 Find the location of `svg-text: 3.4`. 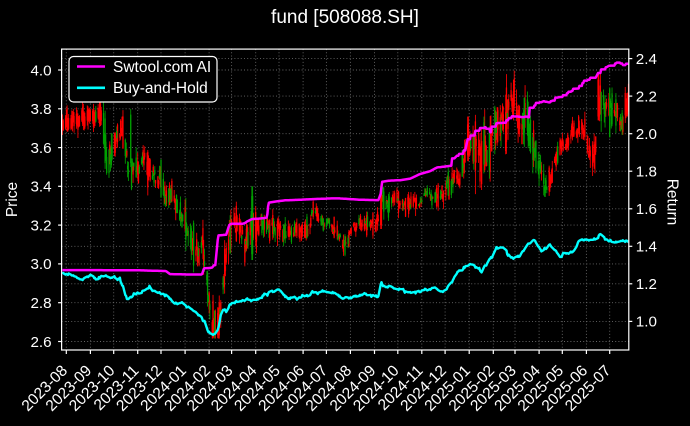

svg-text: 3.4 is located at coordinates (40, 187).